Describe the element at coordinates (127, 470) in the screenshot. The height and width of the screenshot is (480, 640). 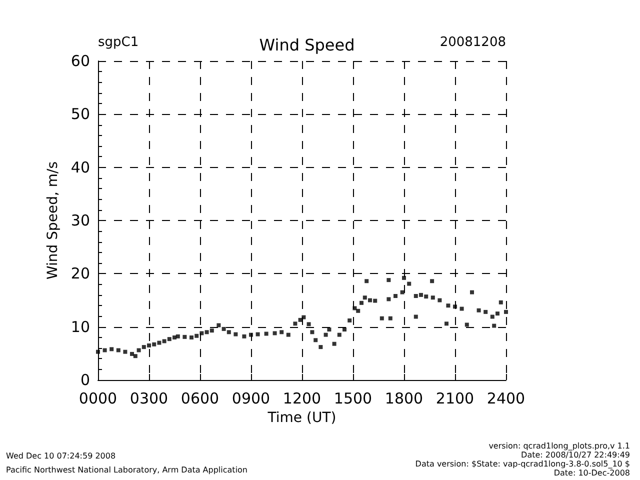
I see `text: Pacific Northwest National Laboratory, Arm Data Application` at that location.